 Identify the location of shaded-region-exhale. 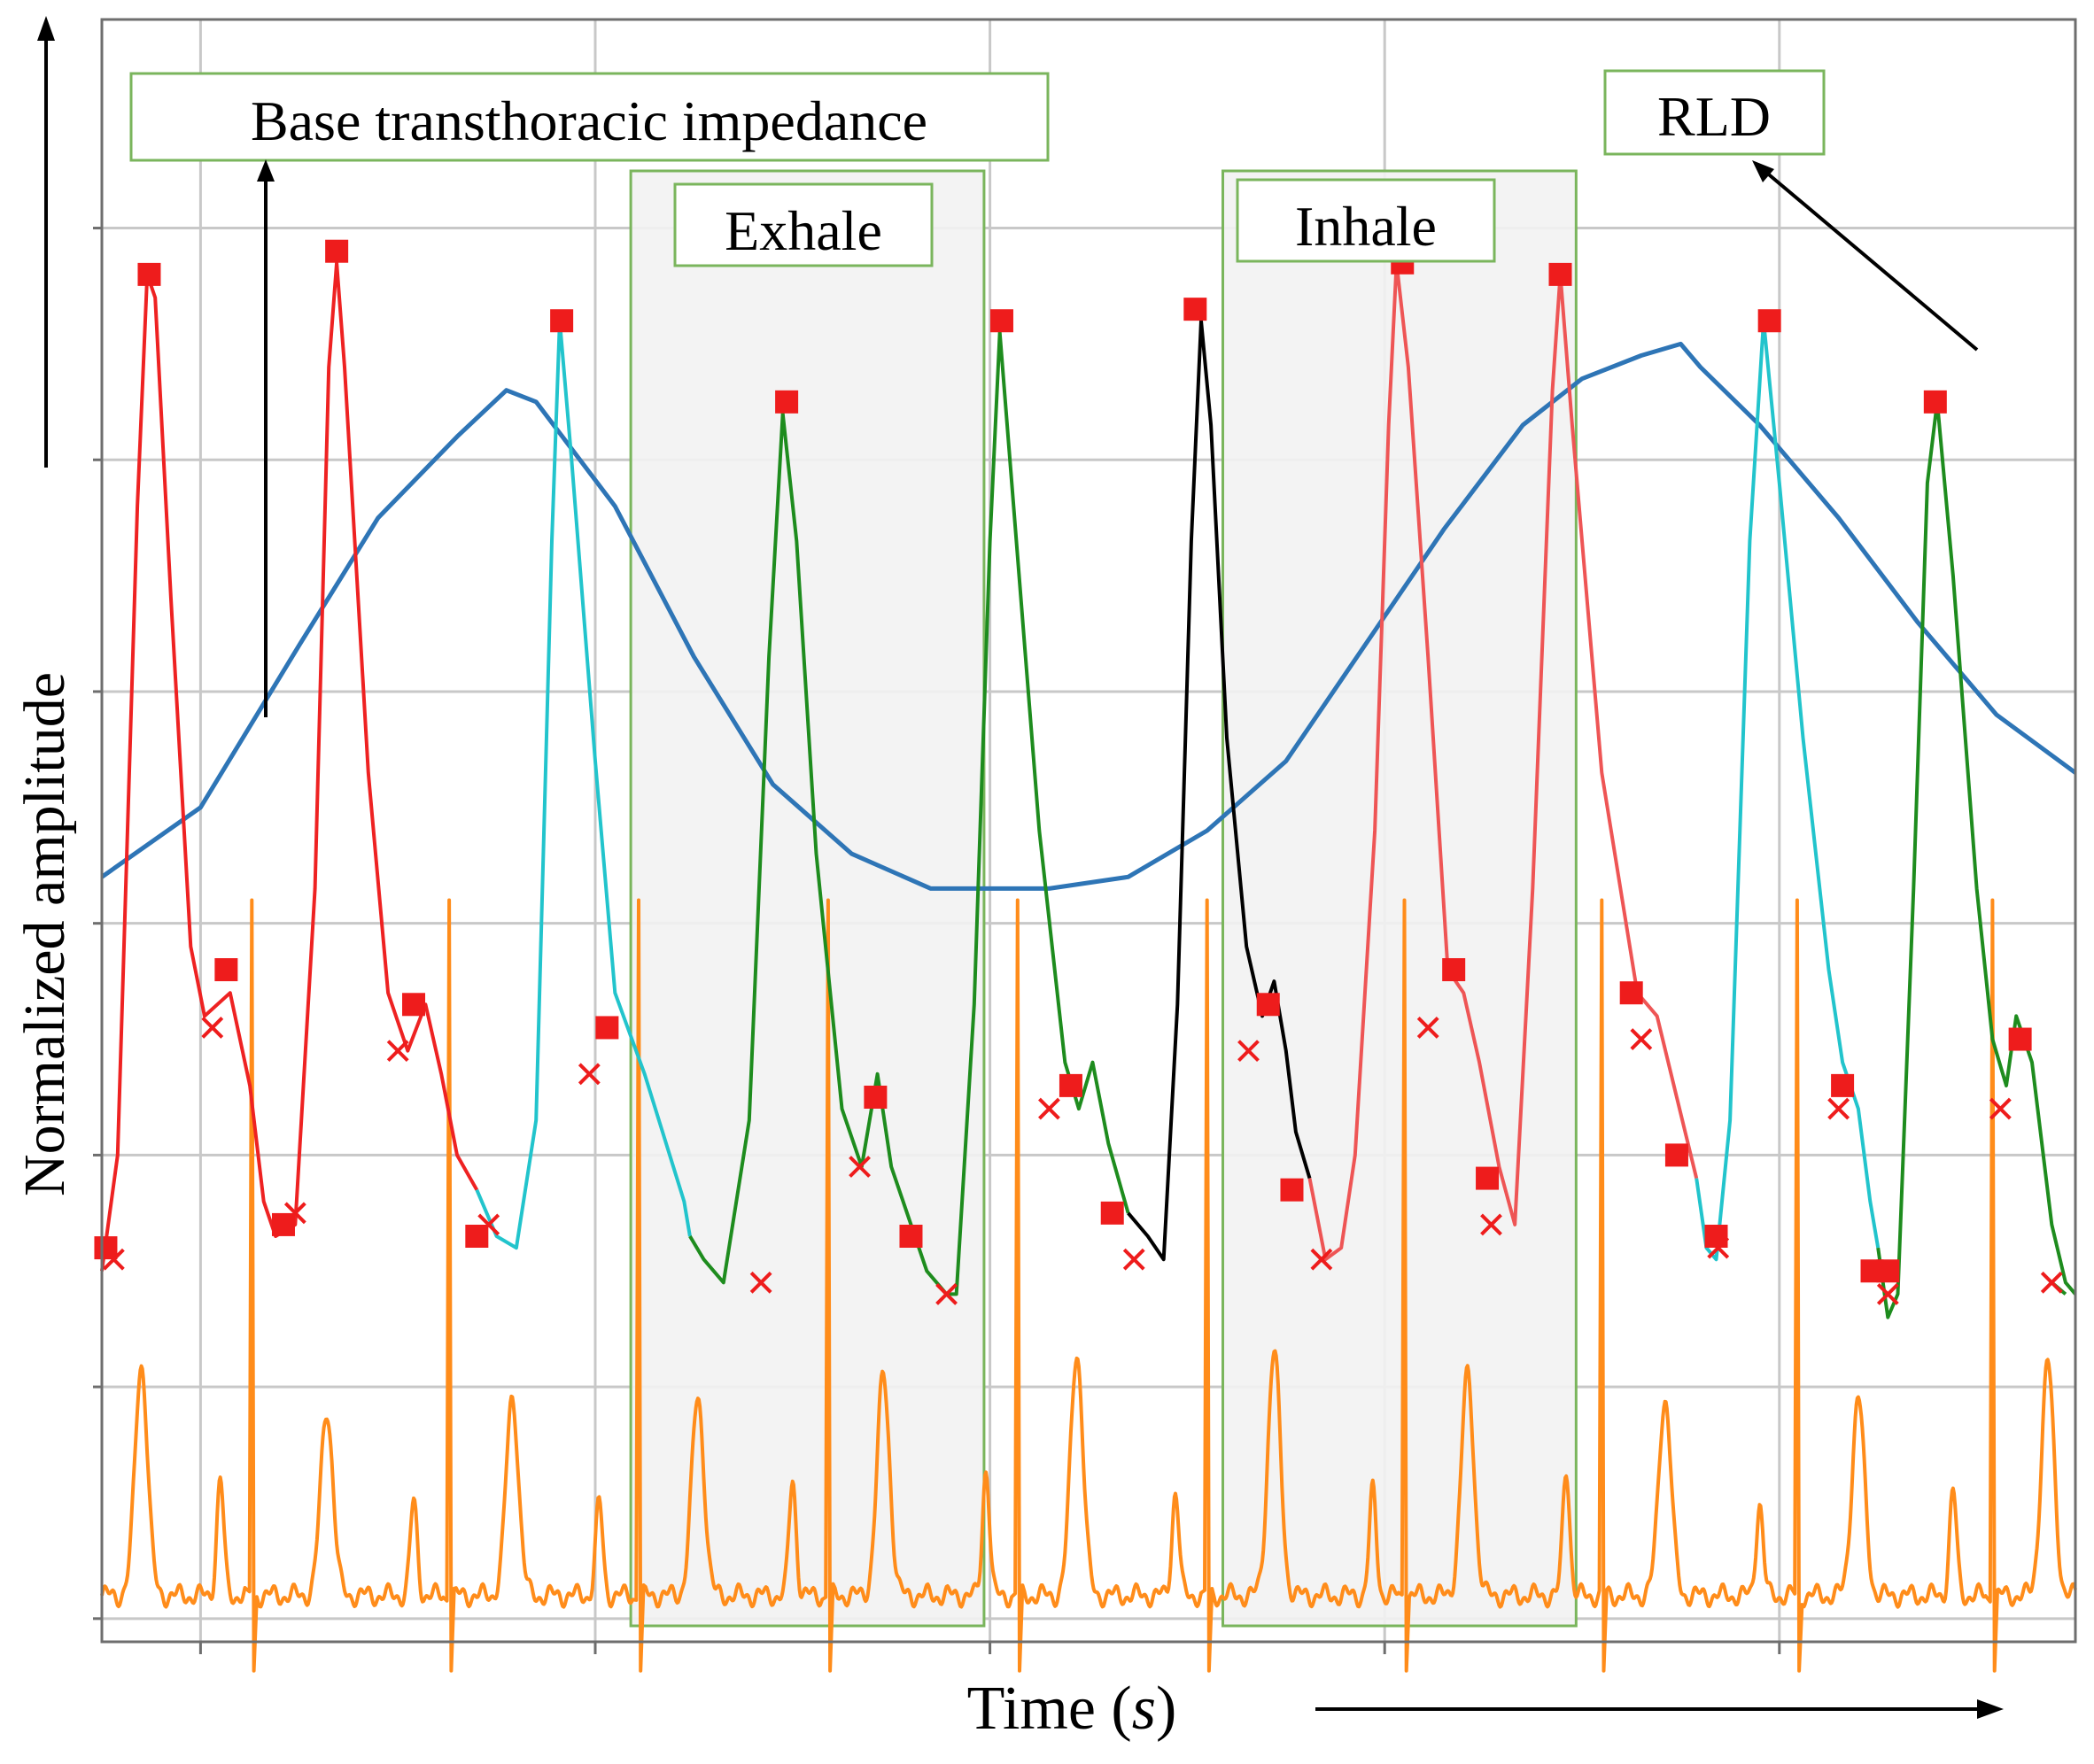
(808, 898).